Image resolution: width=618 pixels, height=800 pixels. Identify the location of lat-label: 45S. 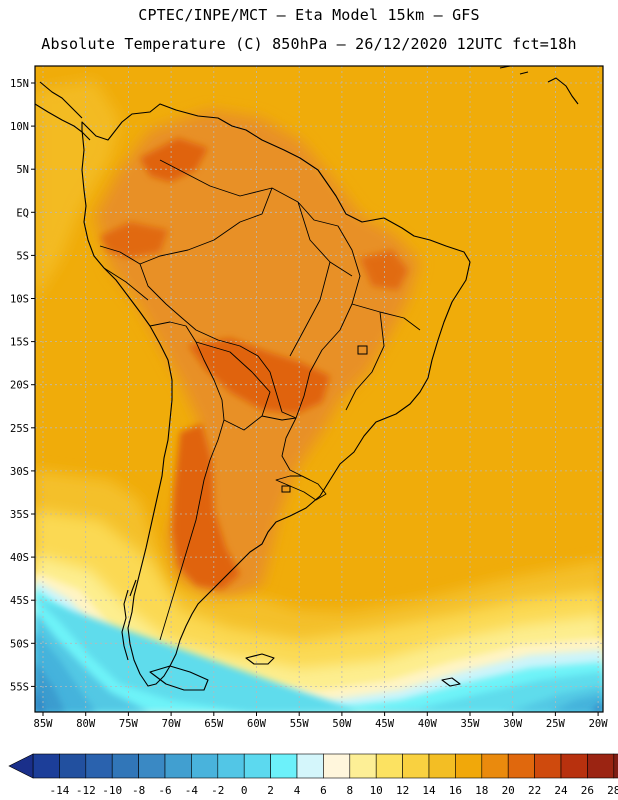
(19, 601).